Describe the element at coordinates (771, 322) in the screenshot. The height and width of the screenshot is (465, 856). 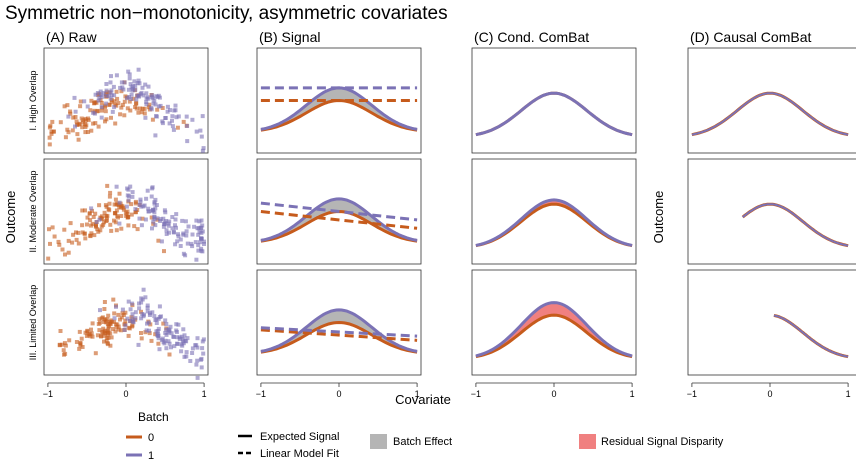
I see `panel-frame` at that location.